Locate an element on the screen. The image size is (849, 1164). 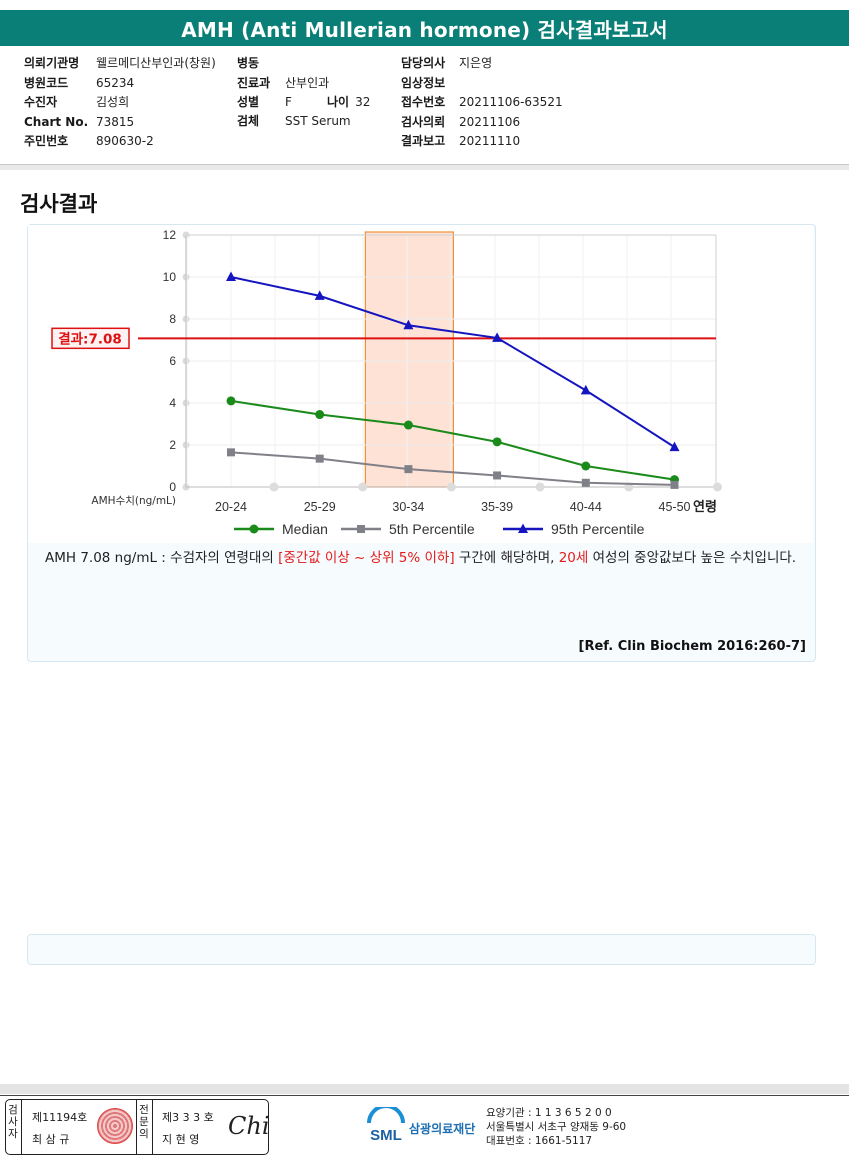
report-title: AMH (Anti Mullerian hormone) 검사결과보고서 is located at coordinates (424, 29).